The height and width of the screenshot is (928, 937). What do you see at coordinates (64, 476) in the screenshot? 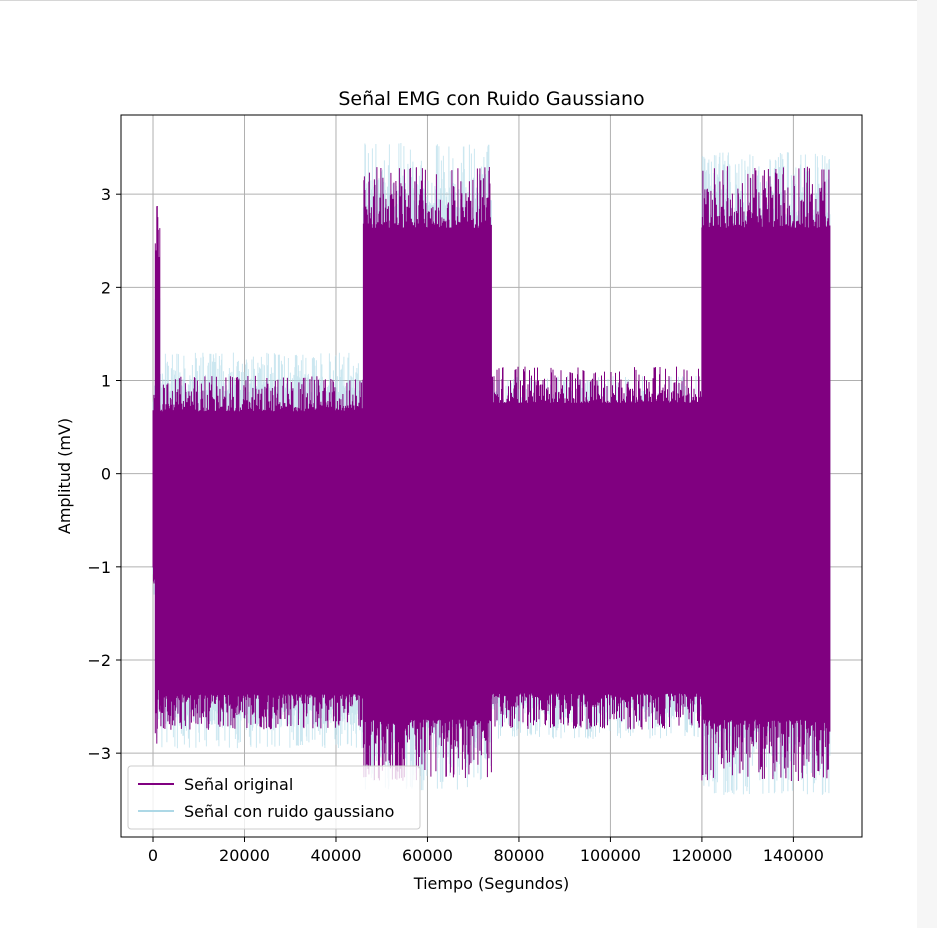
I see `y-axis-title: Amplitud (mV)` at bounding box center [64, 476].